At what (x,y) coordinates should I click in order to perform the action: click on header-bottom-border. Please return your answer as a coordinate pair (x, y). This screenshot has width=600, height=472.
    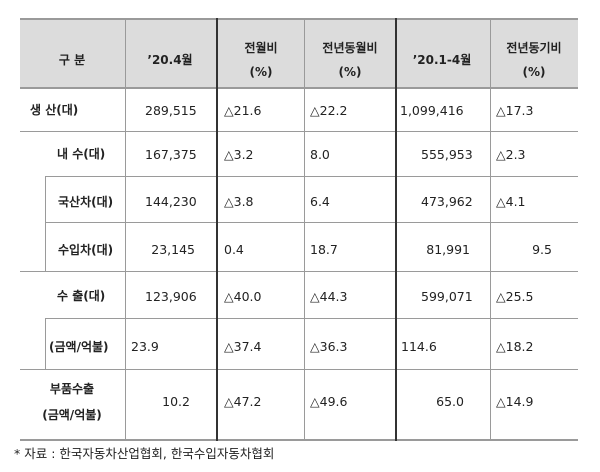
    Looking at the image, I should click on (299, 88).